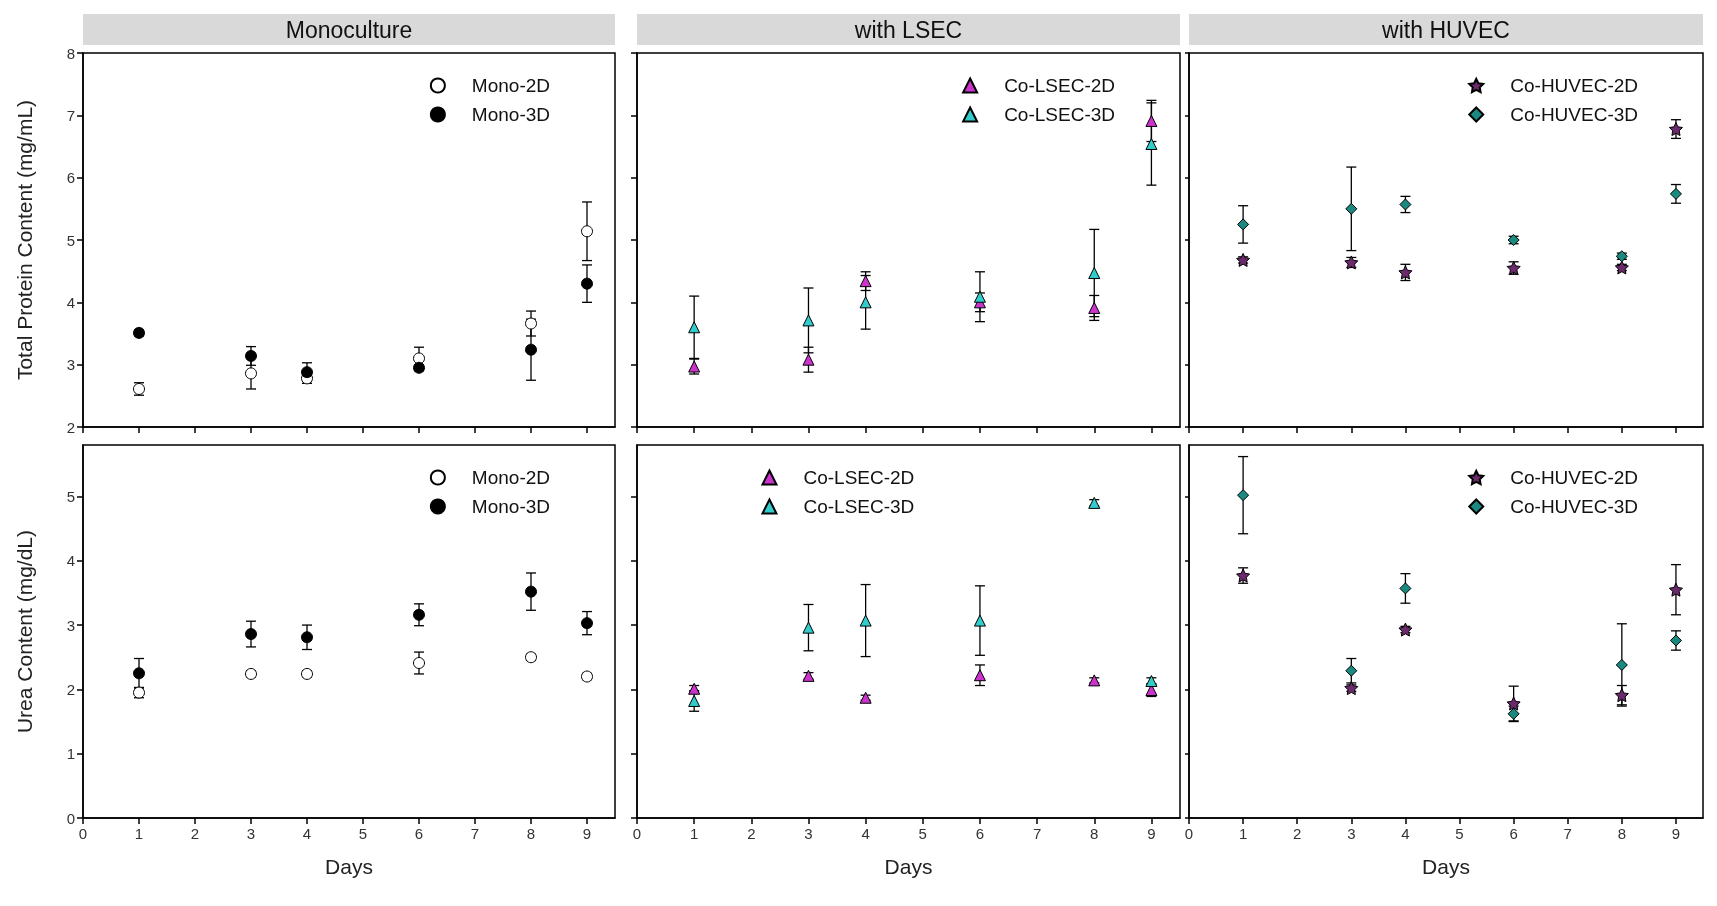  What do you see at coordinates (70, 818) in the screenshot?
I see `y-tick-label: 0` at bounding box center [70, 818].